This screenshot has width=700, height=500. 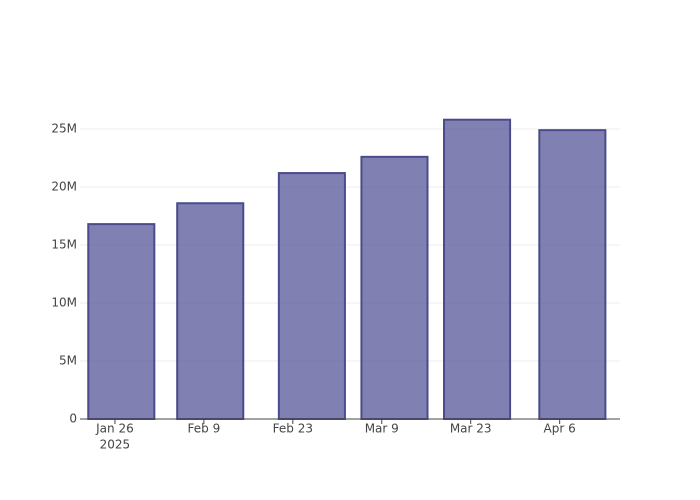 I want to click on x-tick-label: Apr 6, so click(x=560, y=429).